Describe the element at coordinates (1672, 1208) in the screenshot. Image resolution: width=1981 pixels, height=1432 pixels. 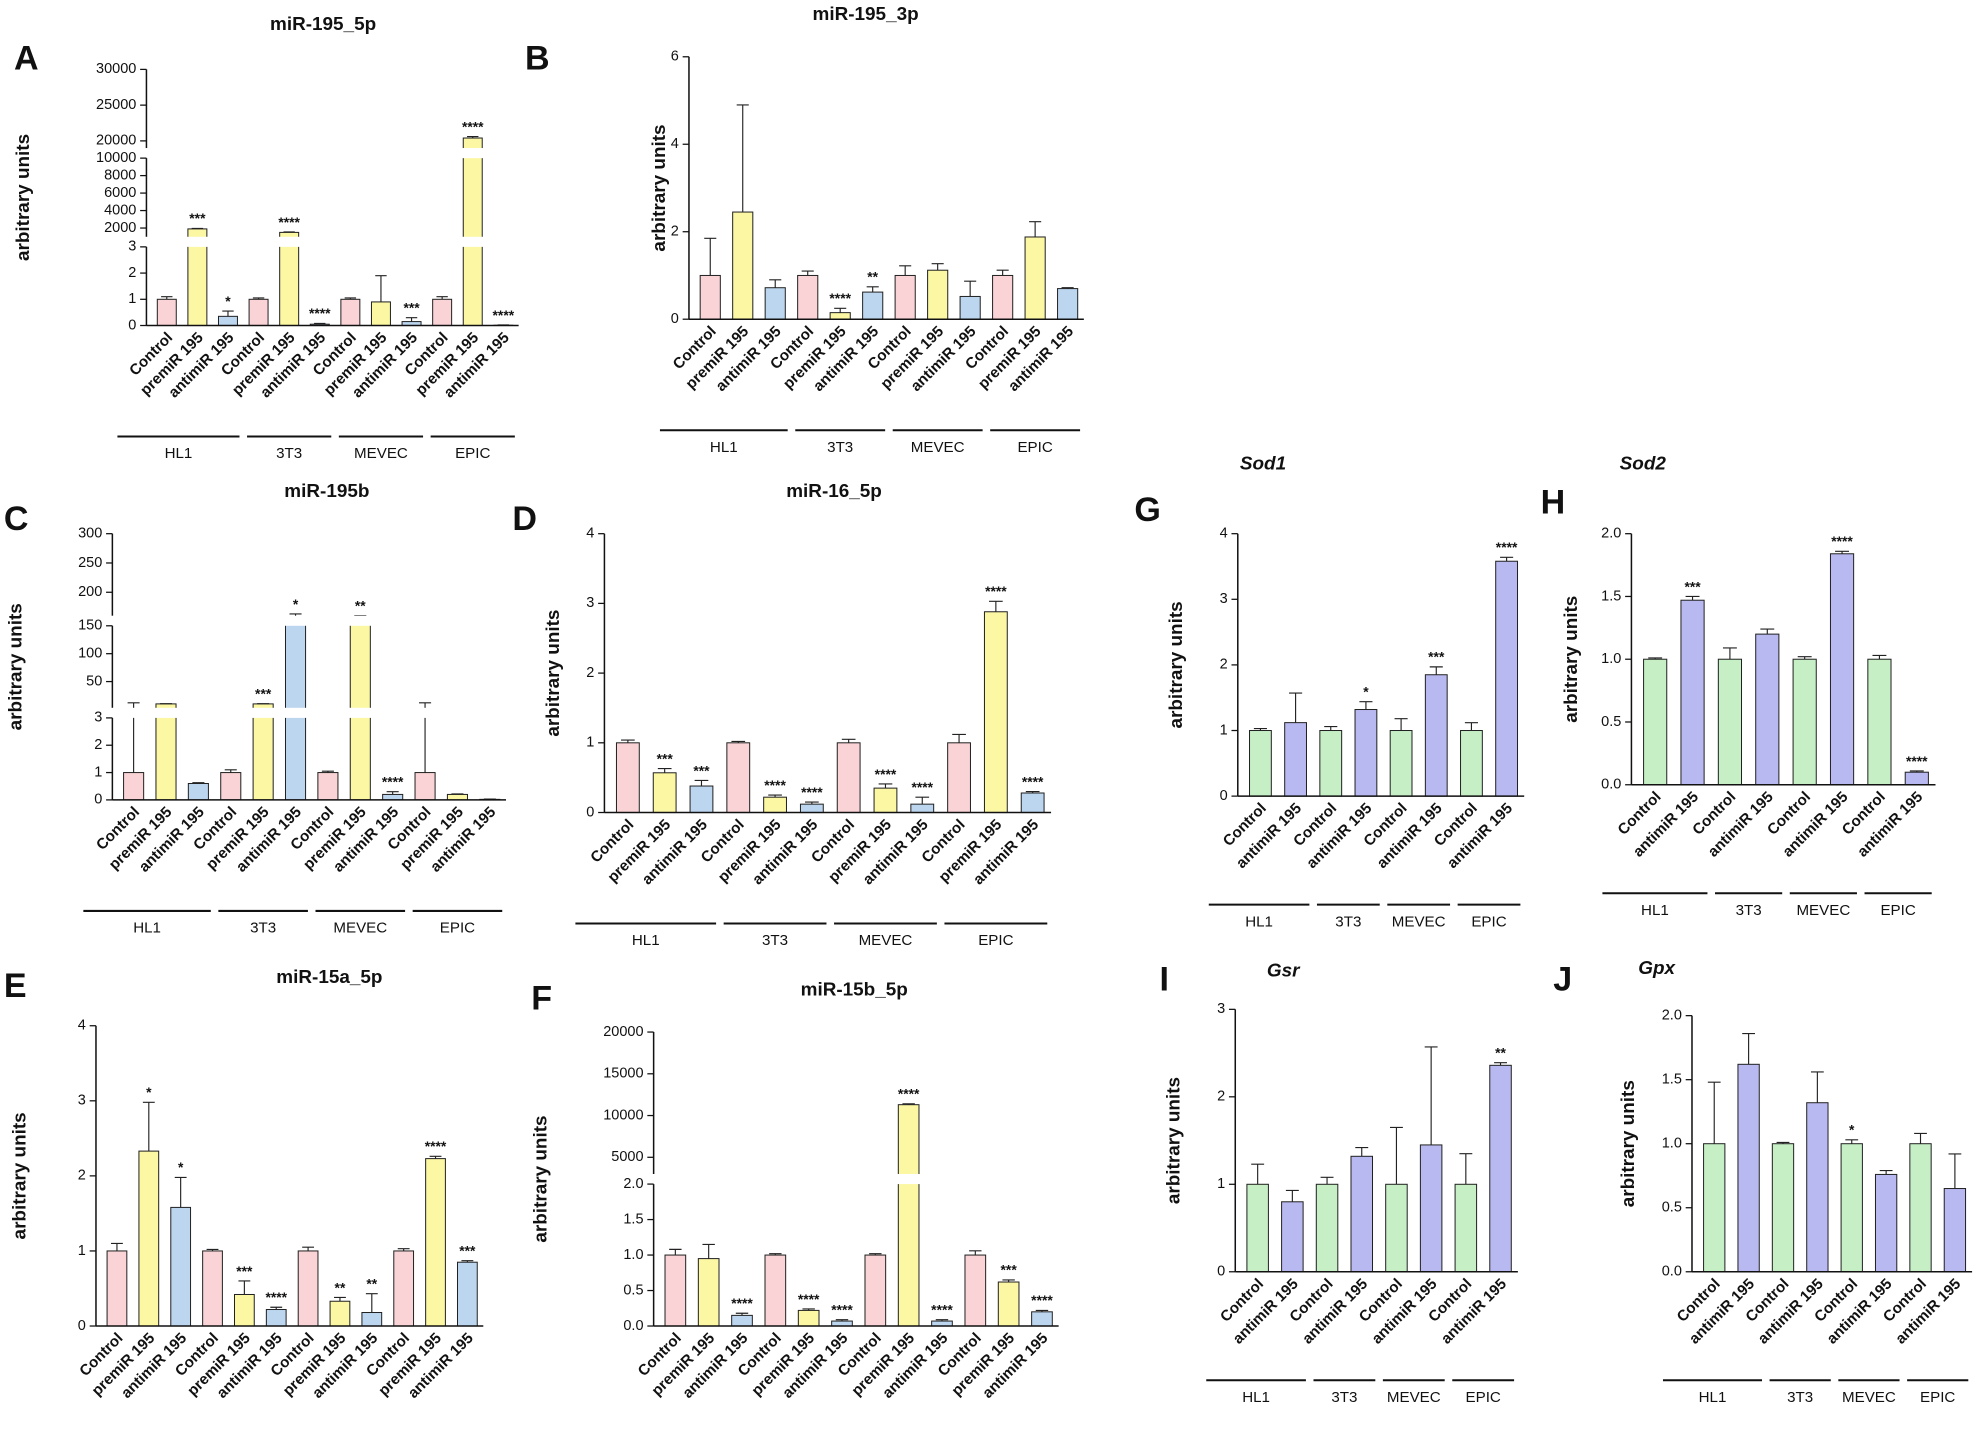
I see `y-tick-label: 0.5` at that location.